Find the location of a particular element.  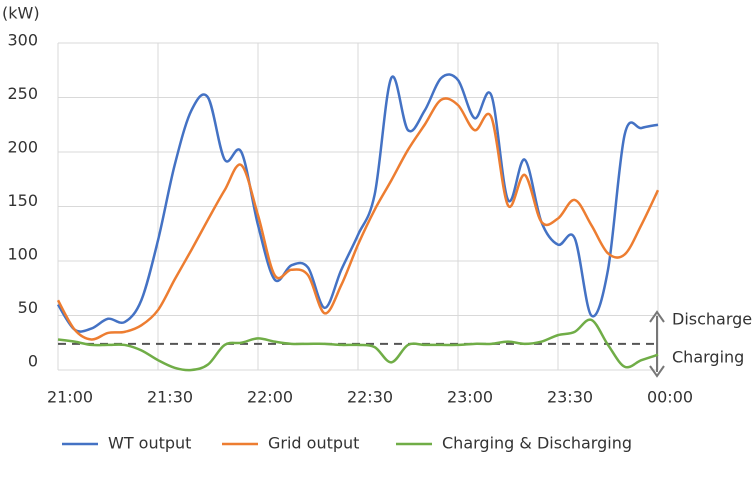

x-tick-label: 21:00 is located at coordinates (70, 397).